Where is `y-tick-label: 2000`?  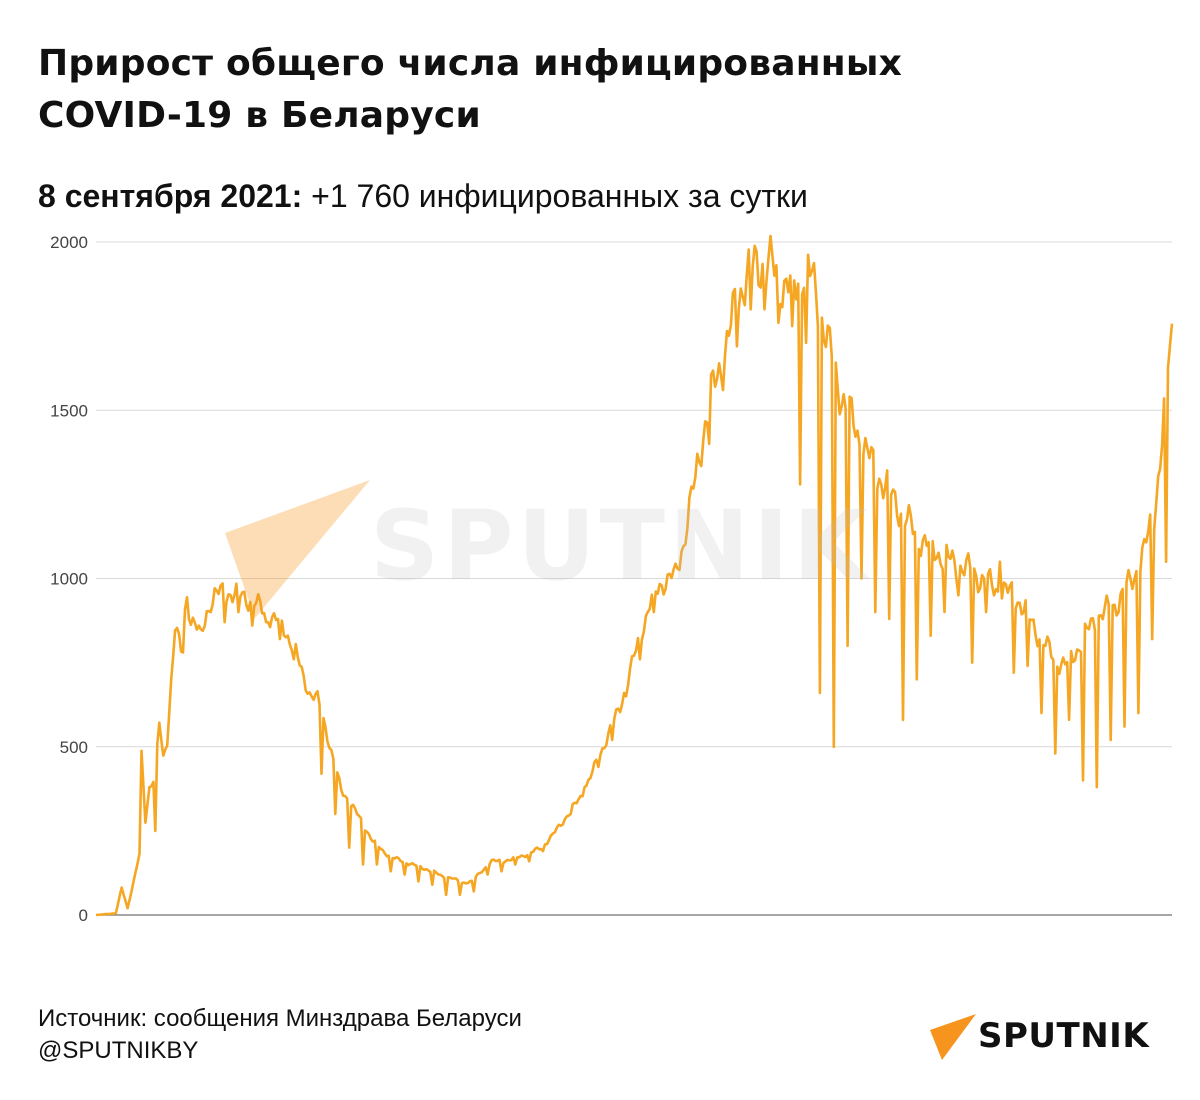 y-tick-label: 2000 is located at coordinates (69, 242).